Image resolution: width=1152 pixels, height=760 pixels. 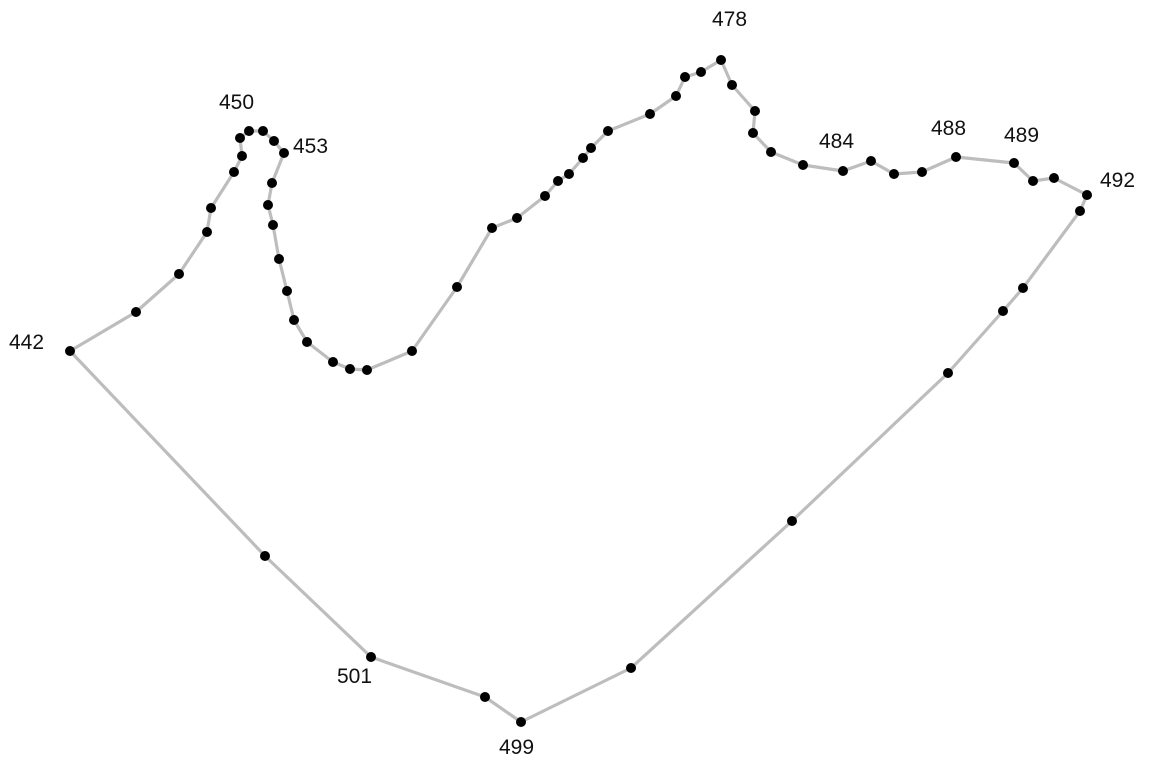 I want to click on vertex-label-450: 450, so click(x=236, y=102).